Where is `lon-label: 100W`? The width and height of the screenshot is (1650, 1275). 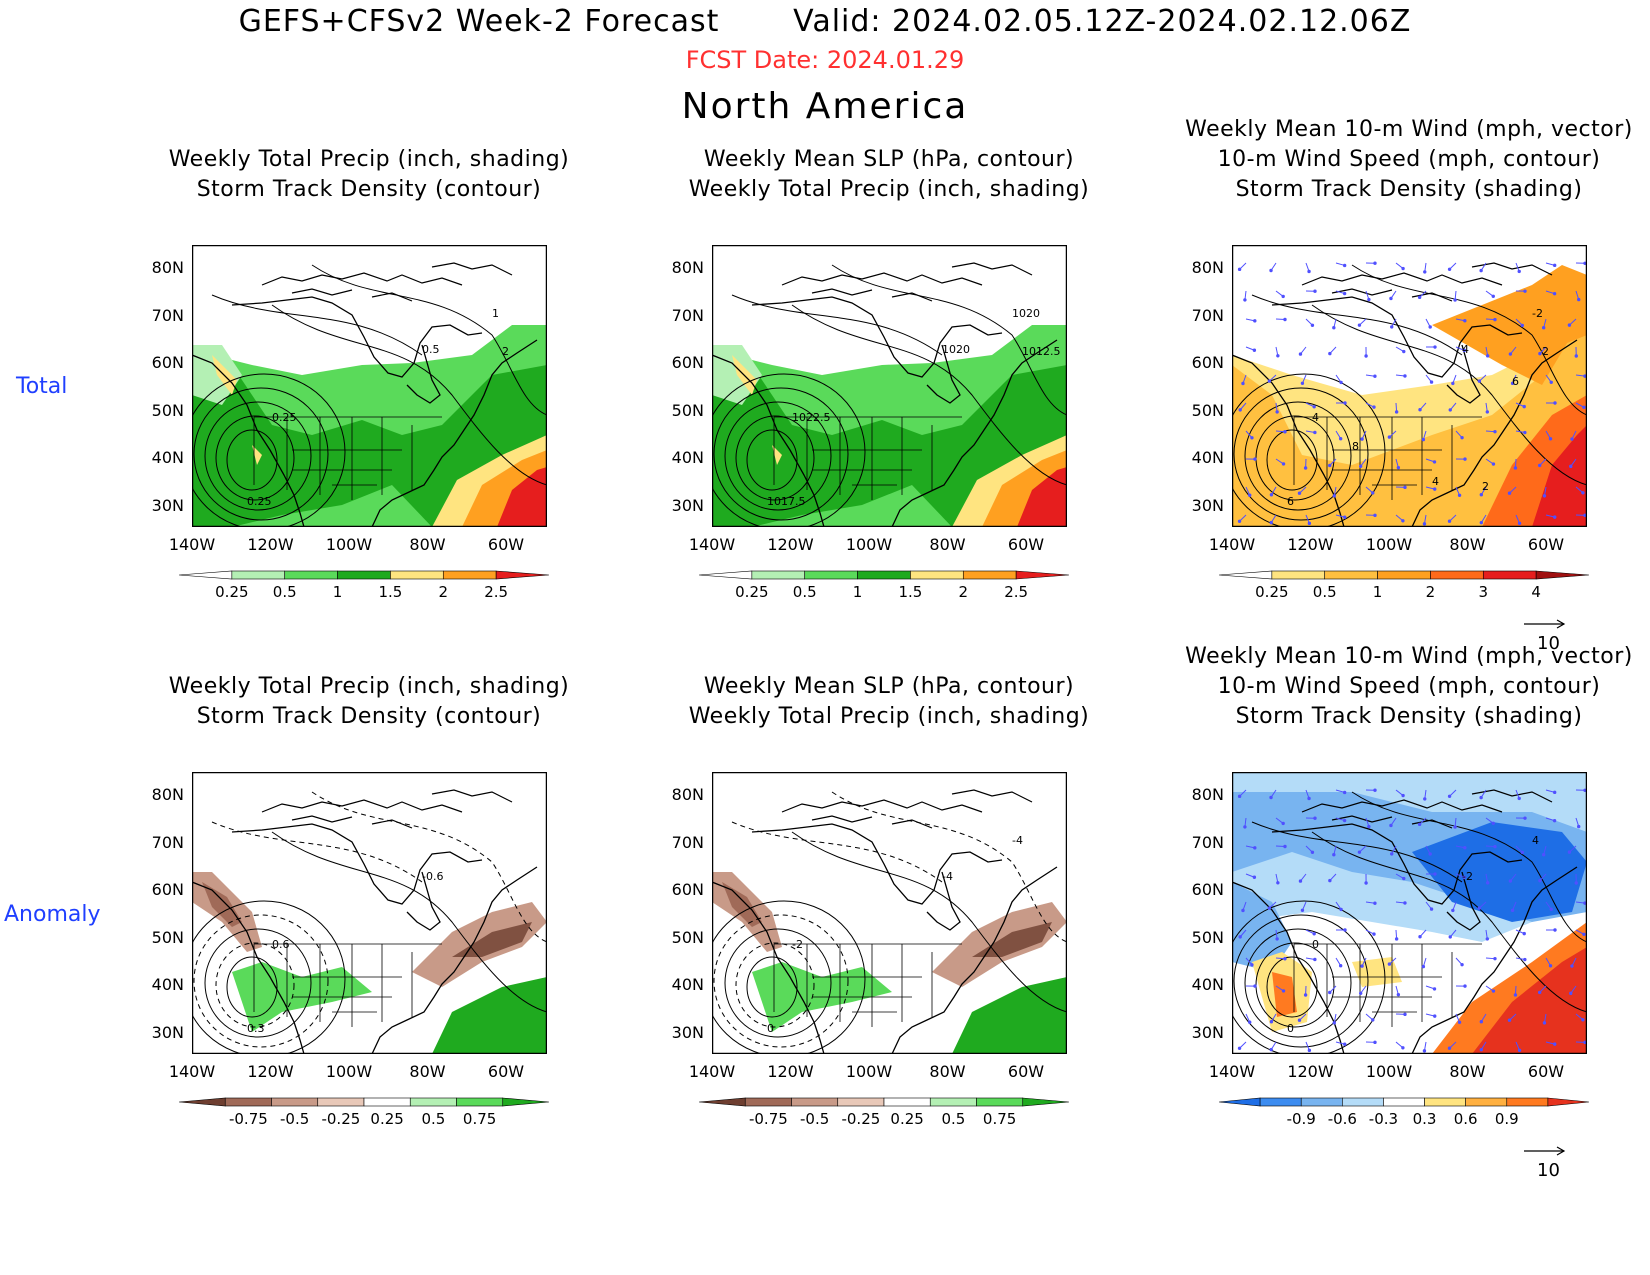 lon-label: 100W is located at coordinates (349, 1071).